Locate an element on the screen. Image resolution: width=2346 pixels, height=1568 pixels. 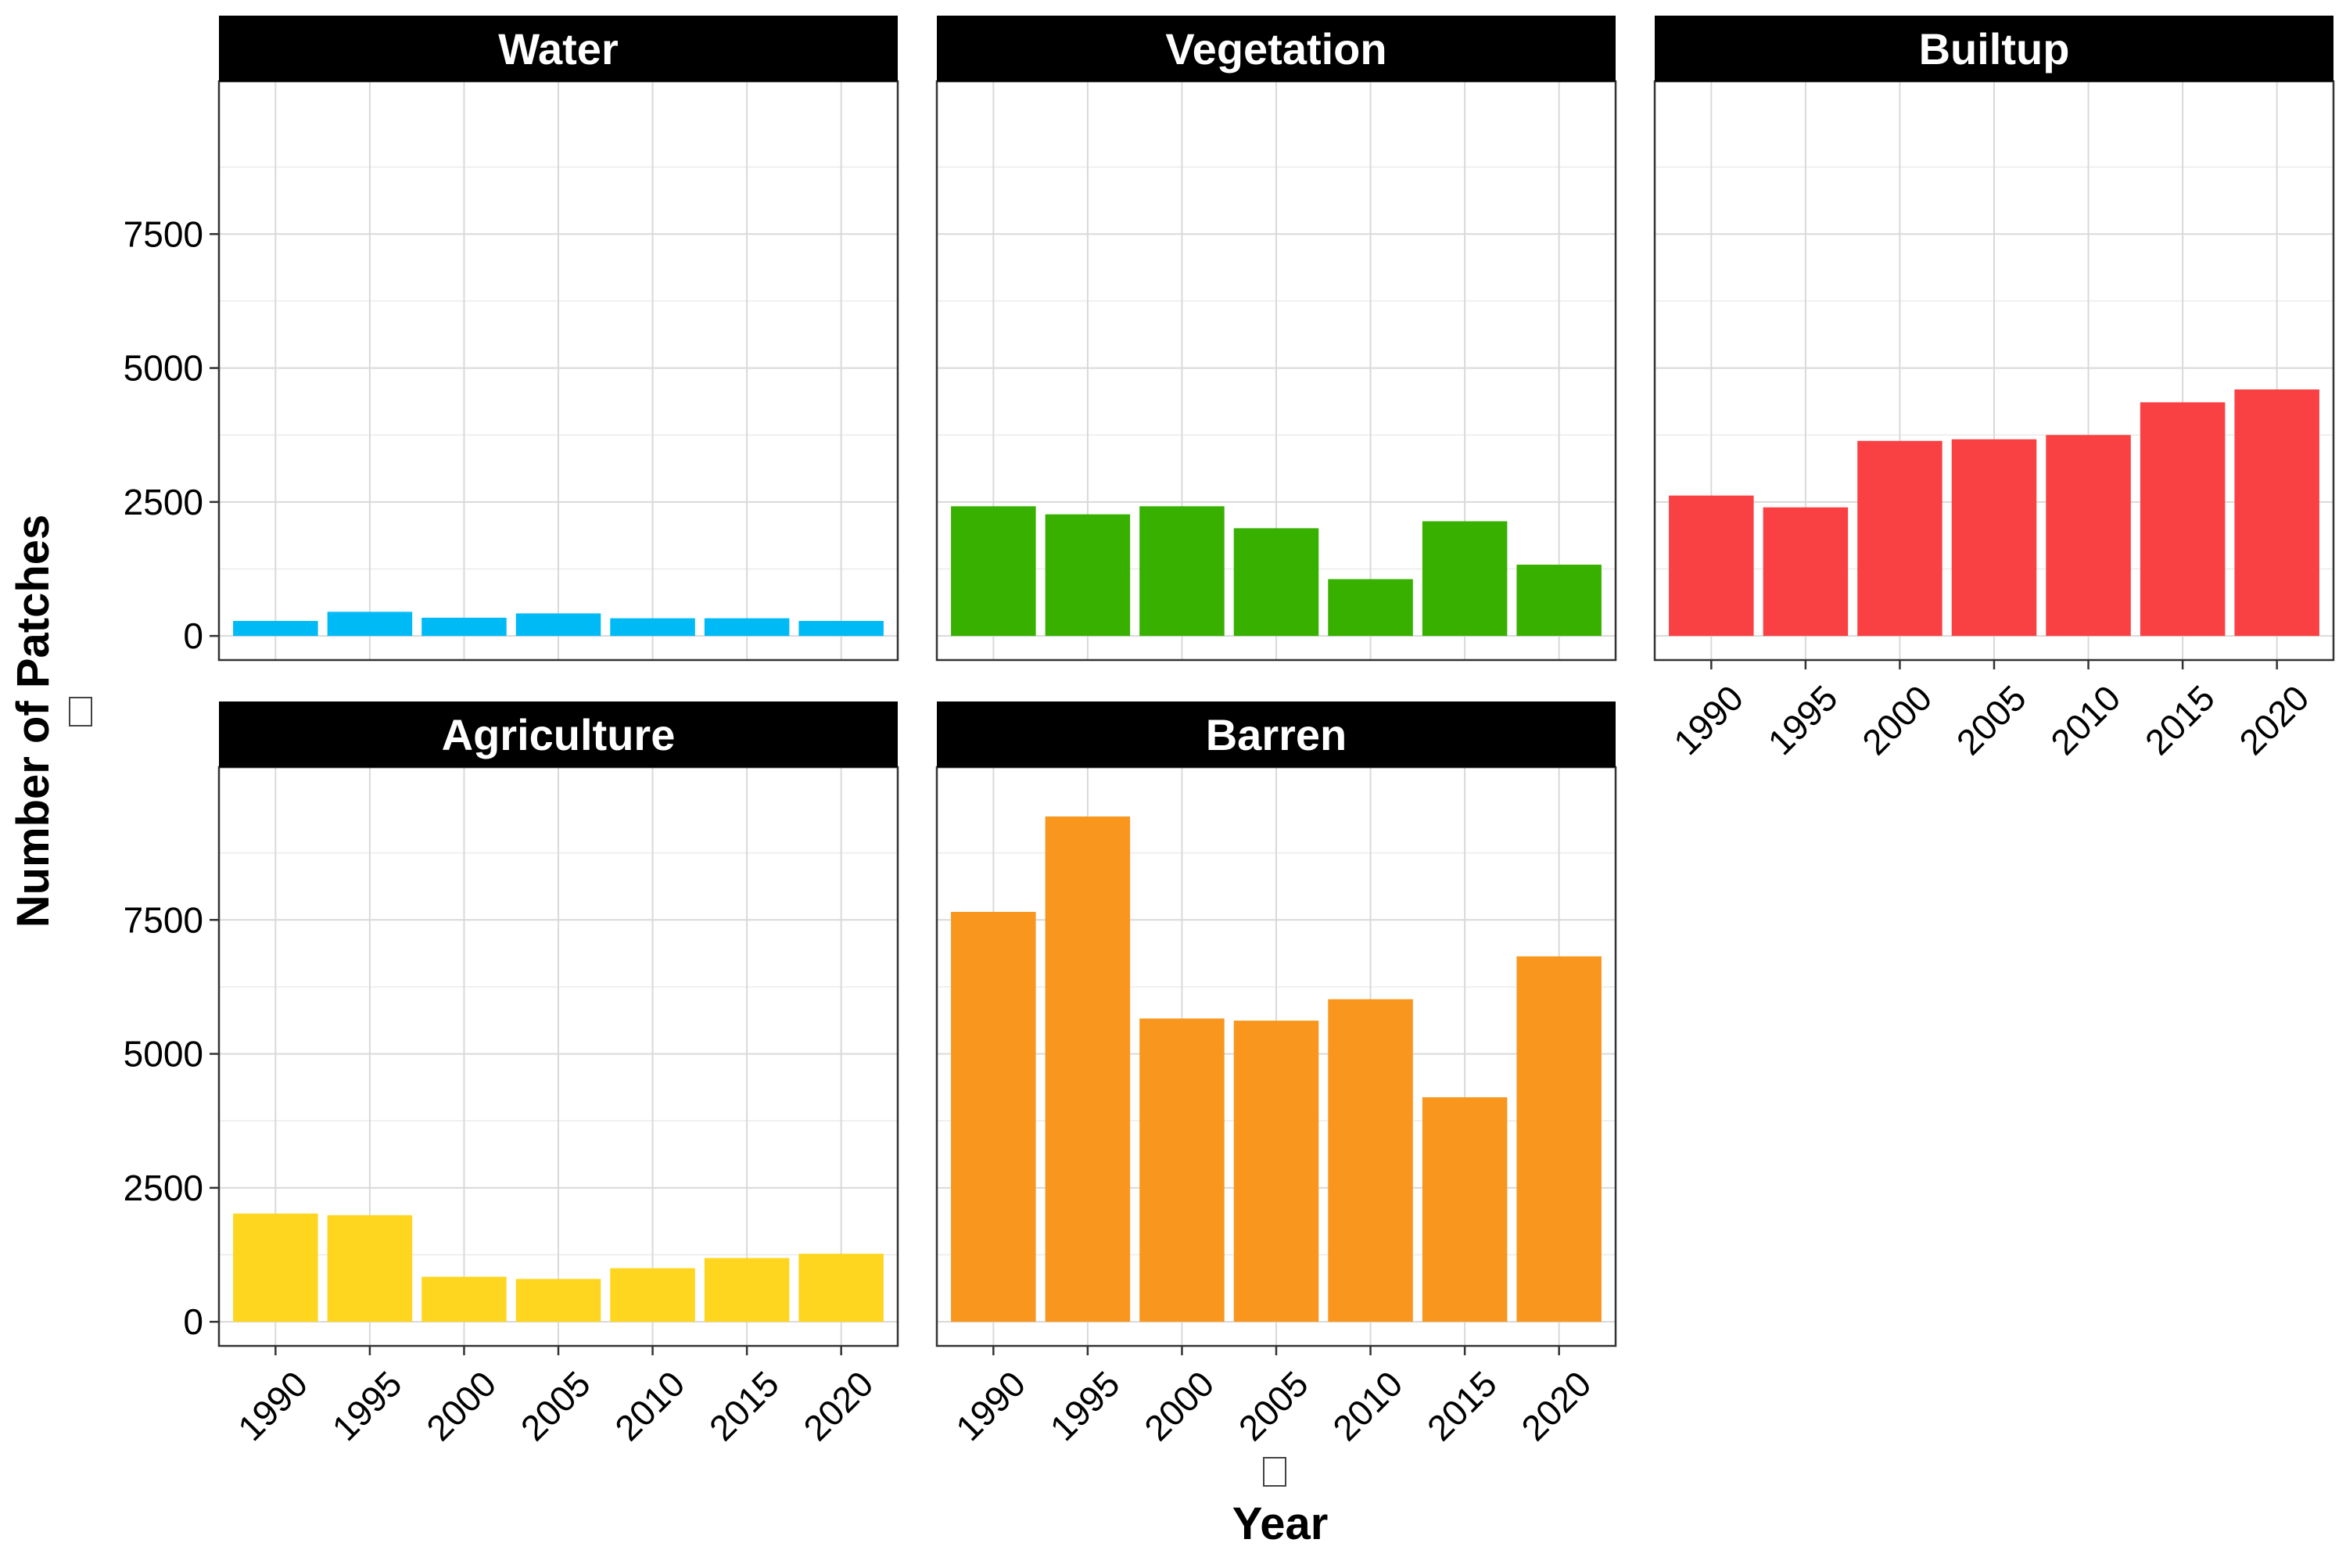
bar-vegetation-2005 is located at coordinates (1276, 582).